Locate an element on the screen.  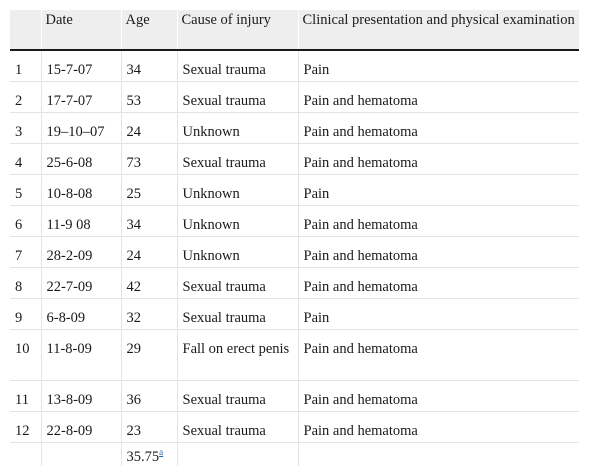
cell-date: 17-7-07 is located at coordinates (81, 97).